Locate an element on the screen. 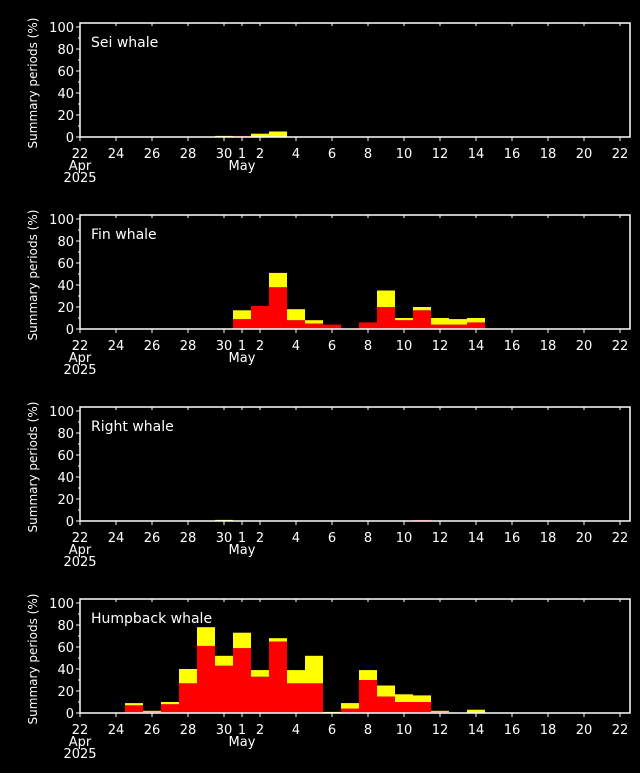 This screenshot has width=640, height=773. panel-title: Humpback whale is located at coordinates (151, 619).